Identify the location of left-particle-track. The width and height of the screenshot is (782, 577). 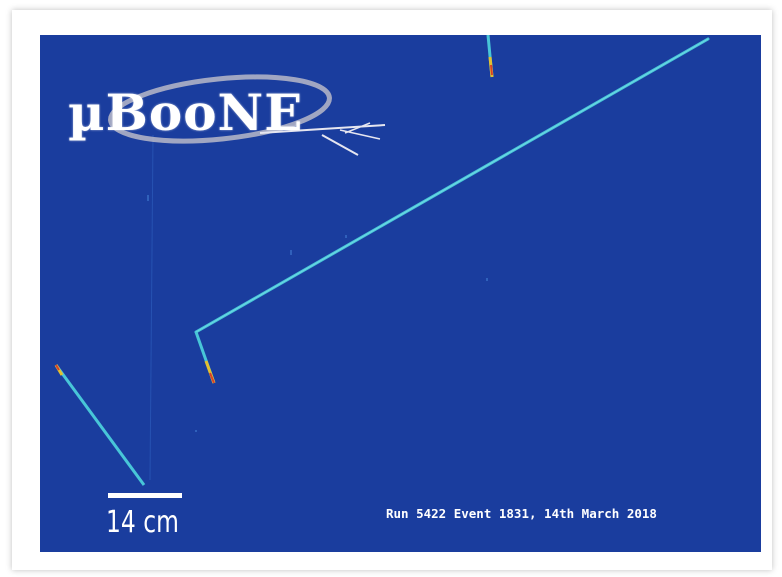
(100, 425).